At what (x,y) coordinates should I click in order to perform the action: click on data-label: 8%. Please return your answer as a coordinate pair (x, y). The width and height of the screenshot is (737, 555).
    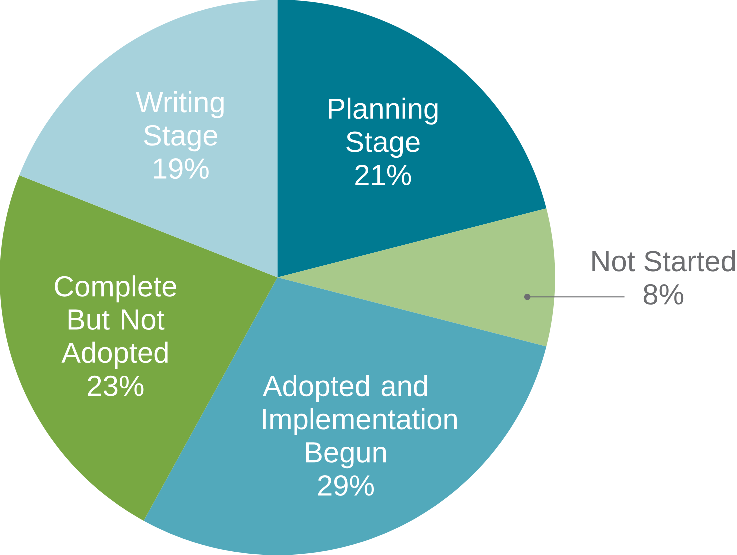
    Looking at the image, I should click on (664, 294).